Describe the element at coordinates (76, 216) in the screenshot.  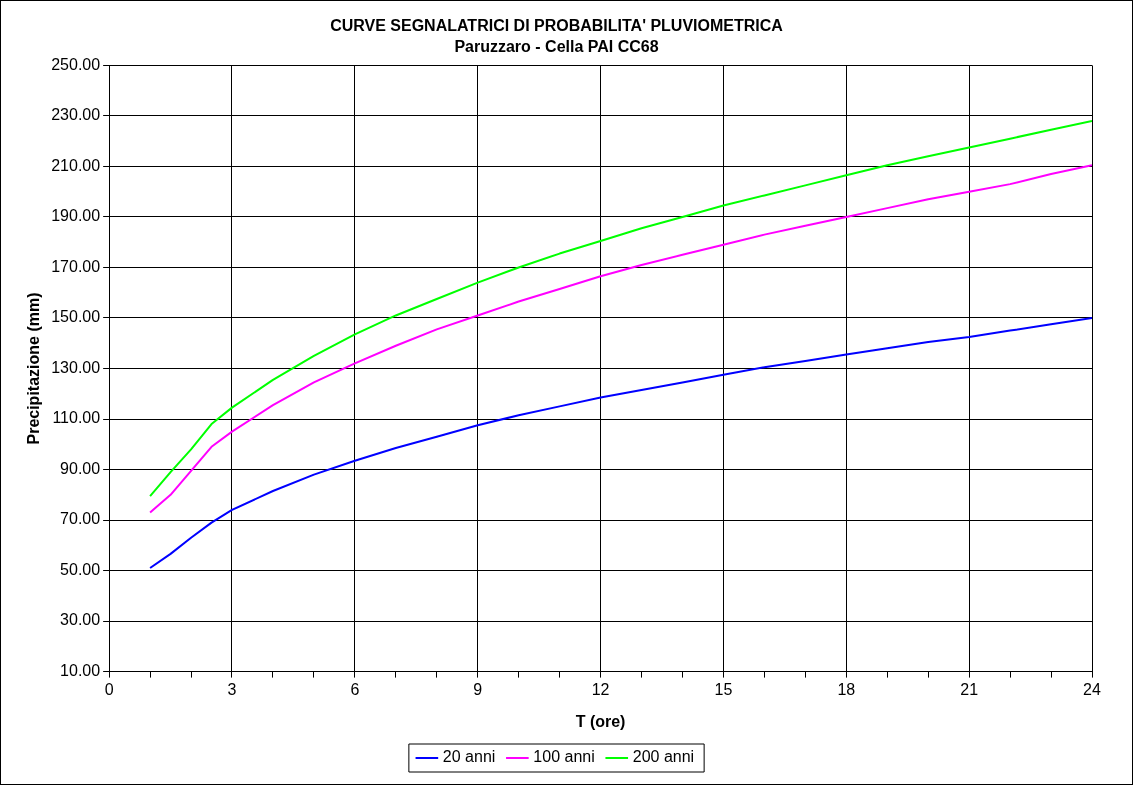
I see `y-tick-label: 190.00` at that location.